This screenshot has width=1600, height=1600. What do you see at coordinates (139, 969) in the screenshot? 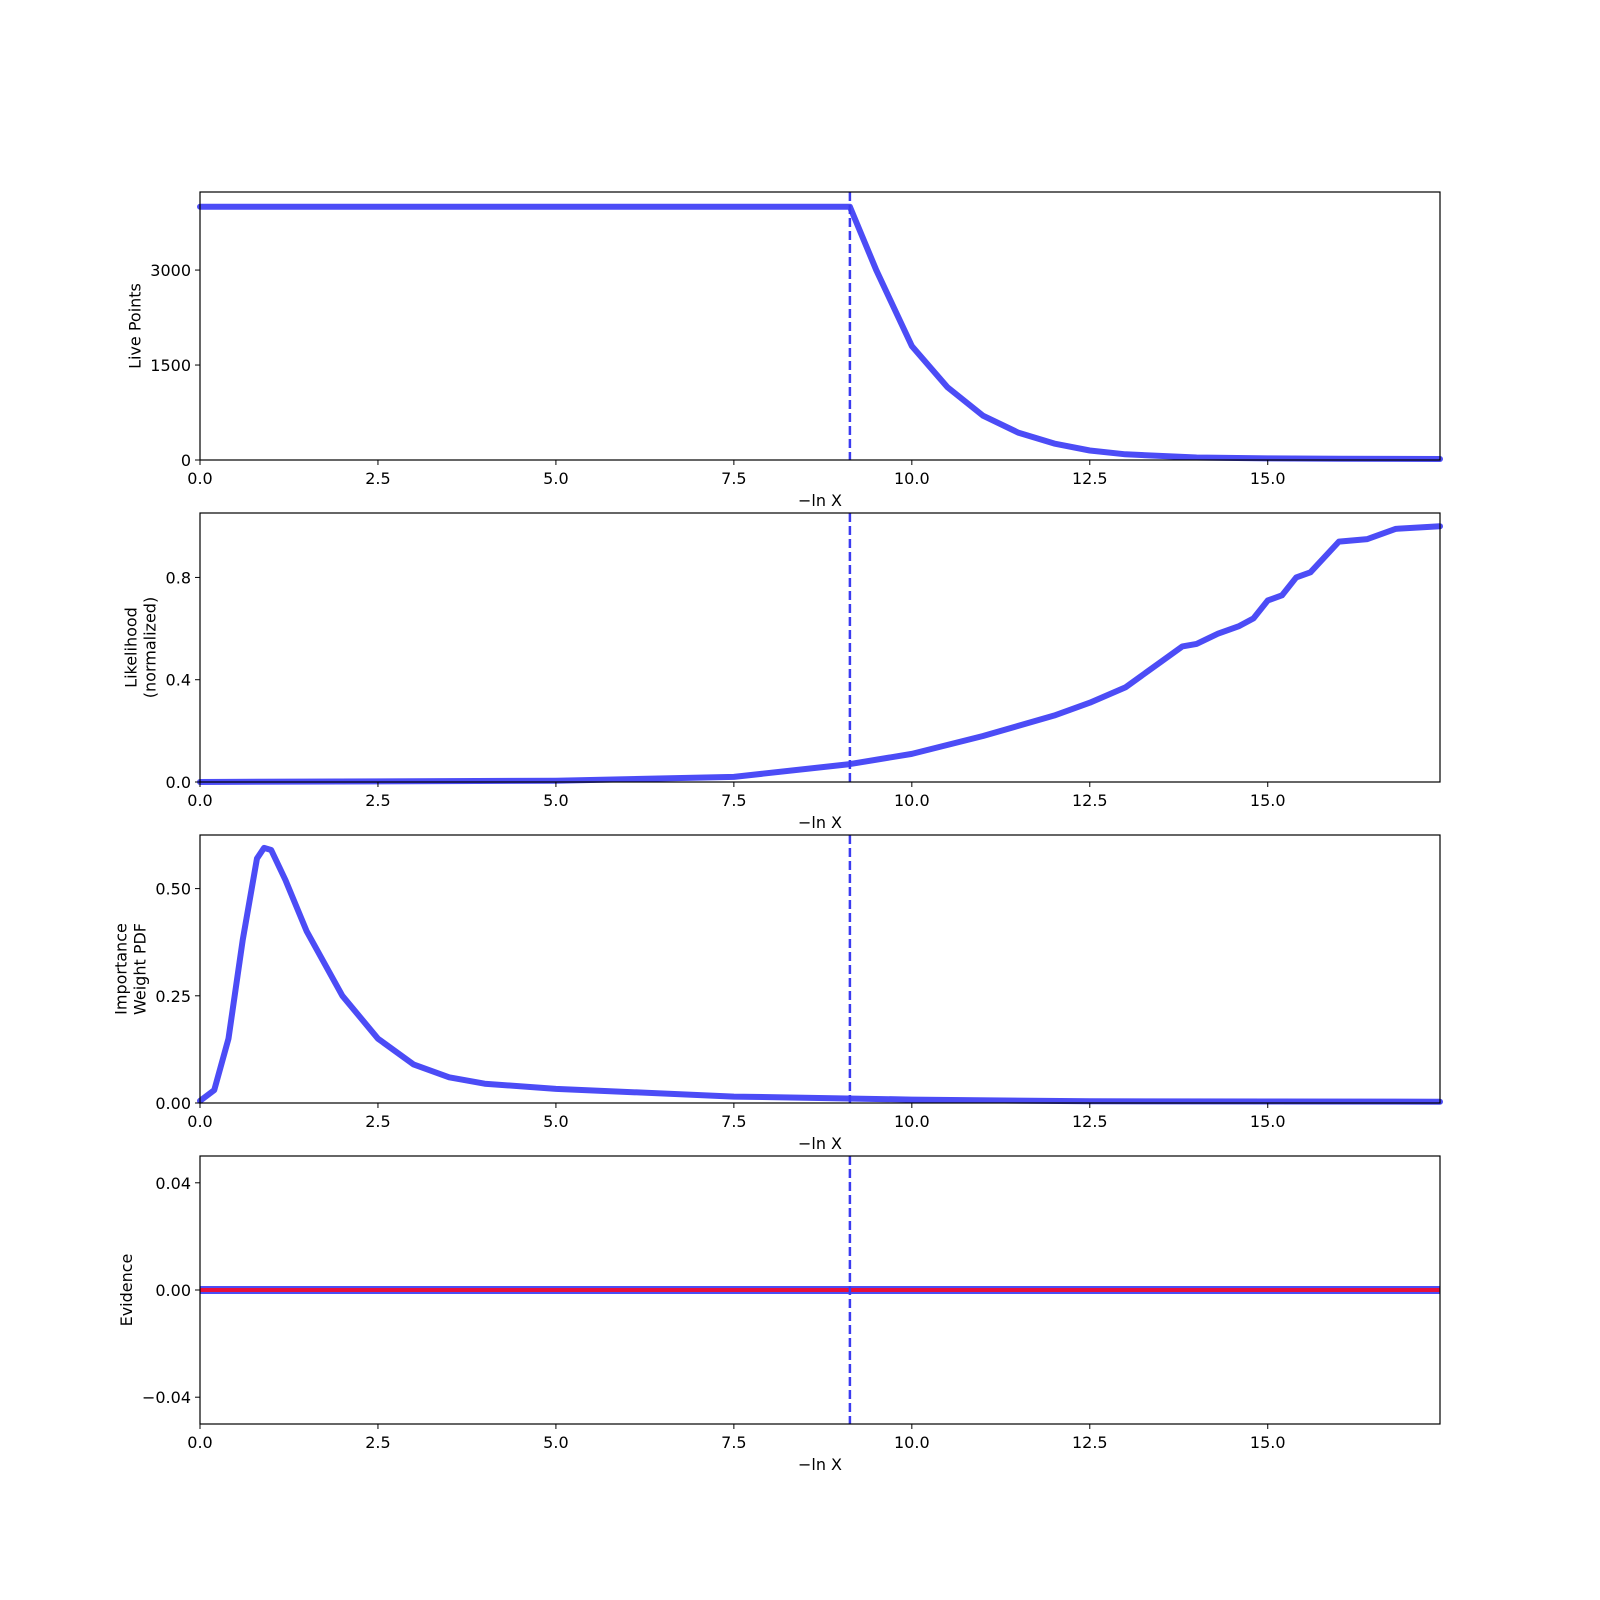
I see `y-axis-label: Weight PDF` at bounding box center [139, 969].